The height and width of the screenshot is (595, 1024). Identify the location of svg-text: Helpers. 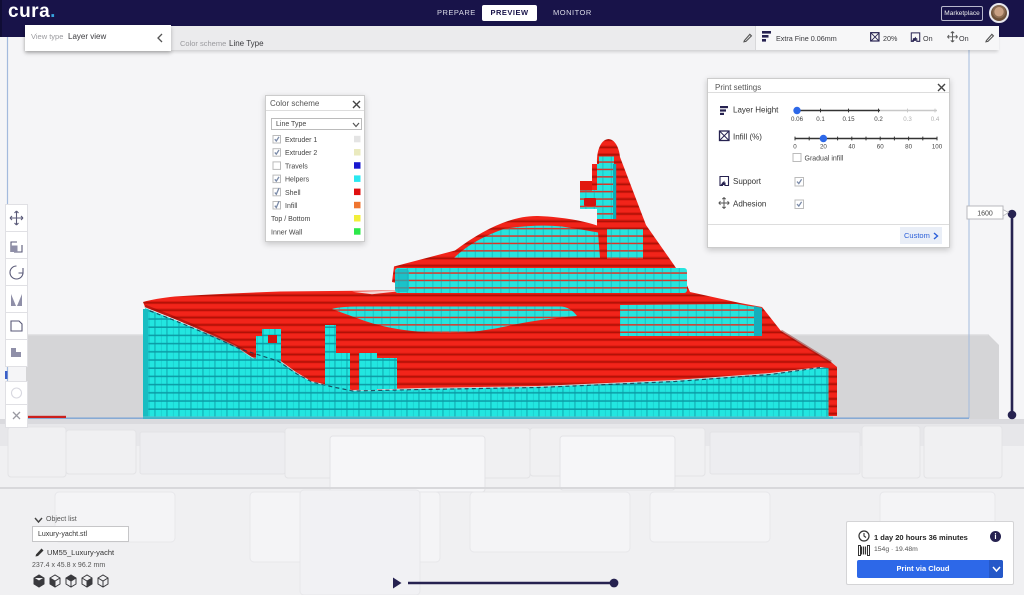
(297, 180).